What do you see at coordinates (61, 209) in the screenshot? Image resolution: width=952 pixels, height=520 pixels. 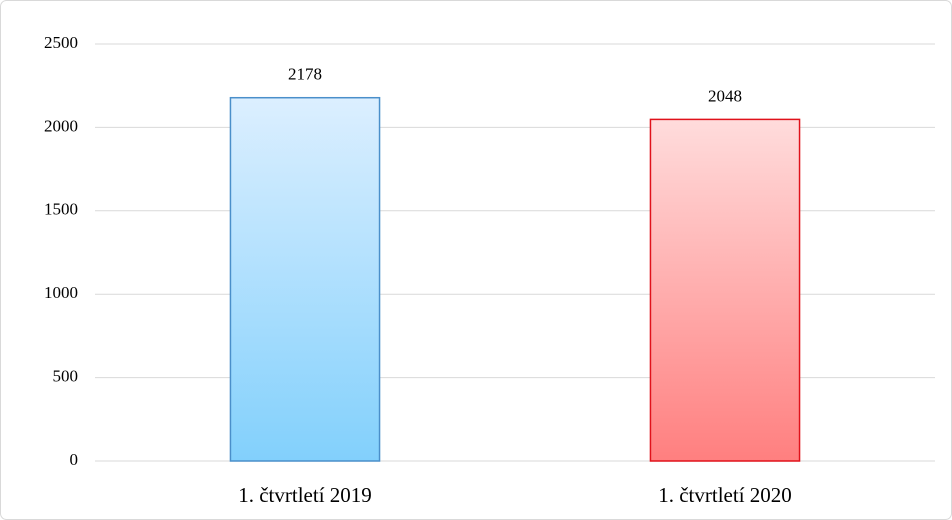 I see `y-tick-label: 1500` at bounding box center [61, 209].